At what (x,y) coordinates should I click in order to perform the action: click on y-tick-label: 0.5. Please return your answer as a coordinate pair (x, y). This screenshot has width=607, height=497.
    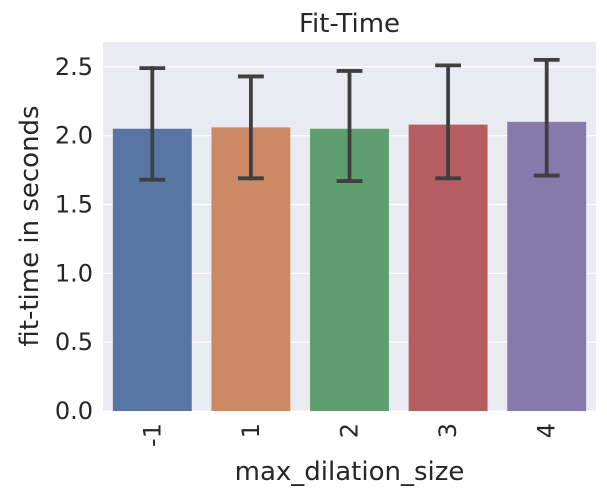
    Looking at the image, I should click on (74, 342).